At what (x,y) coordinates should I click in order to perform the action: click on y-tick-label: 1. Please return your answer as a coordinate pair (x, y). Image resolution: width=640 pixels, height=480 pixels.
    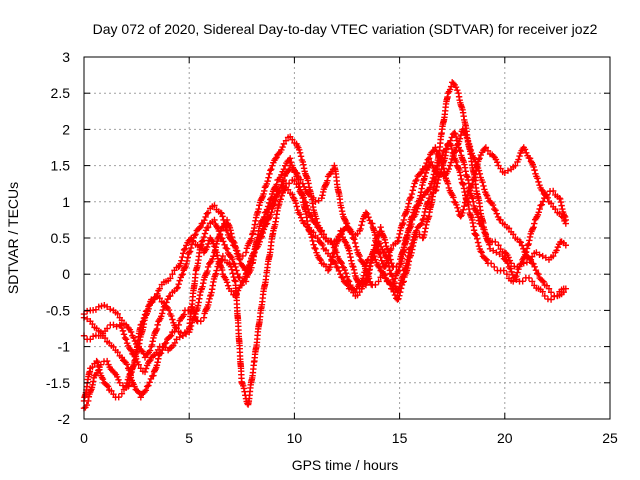
    Looking at the image, I should click on (66, 202).